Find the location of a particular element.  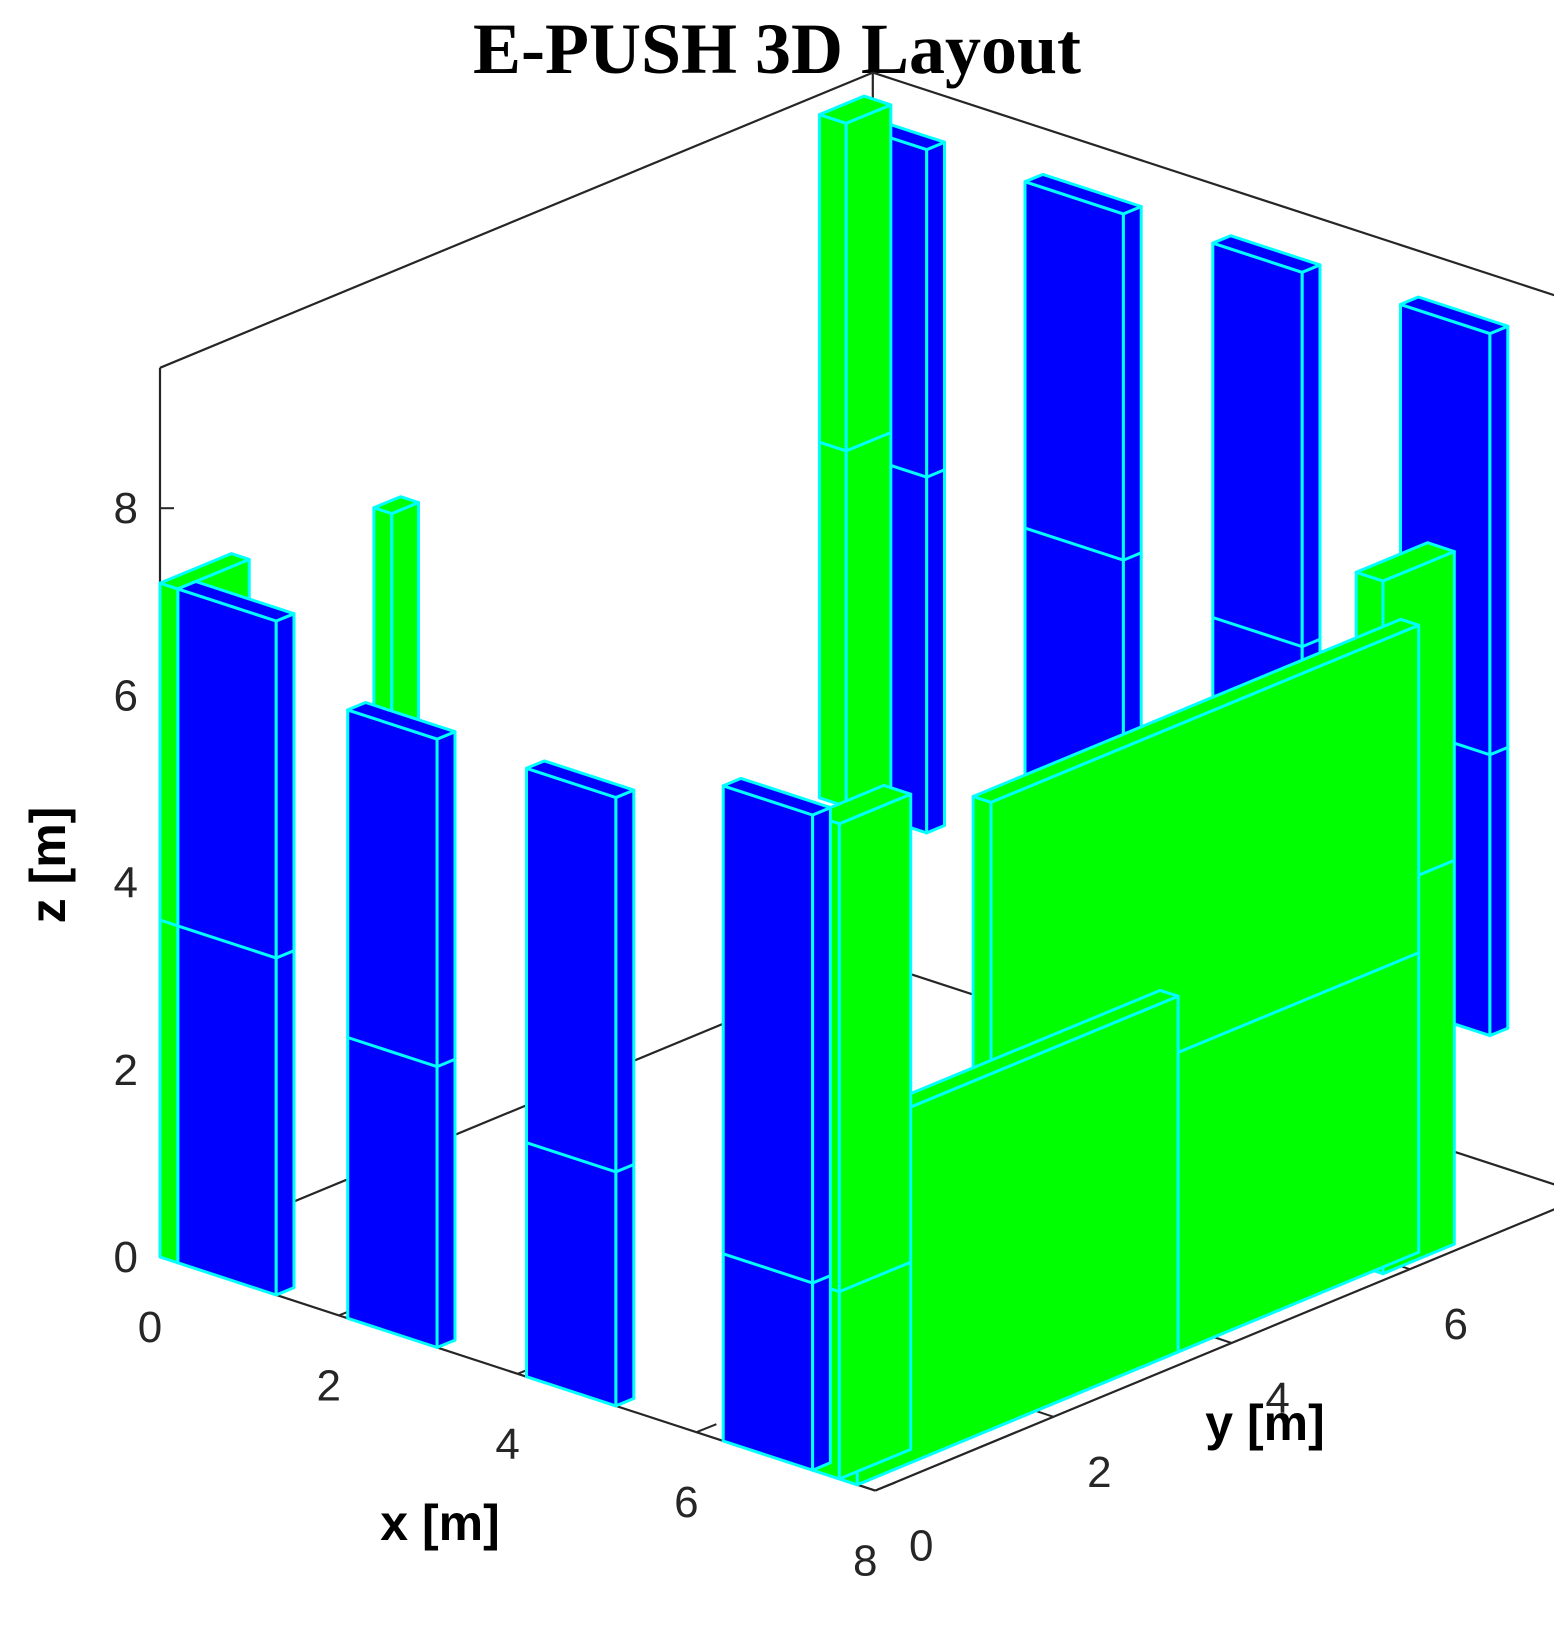

x-tick-label: 8 is located at coordinates (865, 1561).